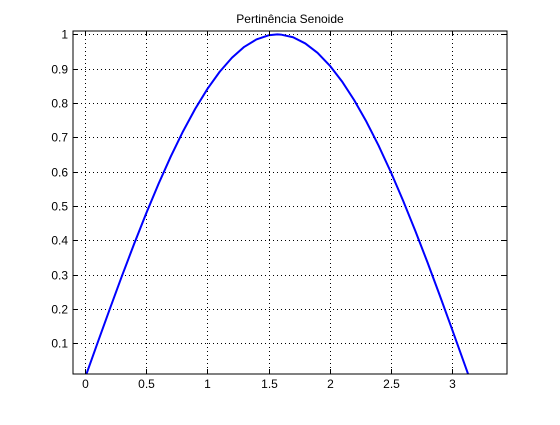  What do you see at coordinates (59, 104) in the screenshot?
I see `y-tick-label: 0.8` at bounding box center [59, 104].